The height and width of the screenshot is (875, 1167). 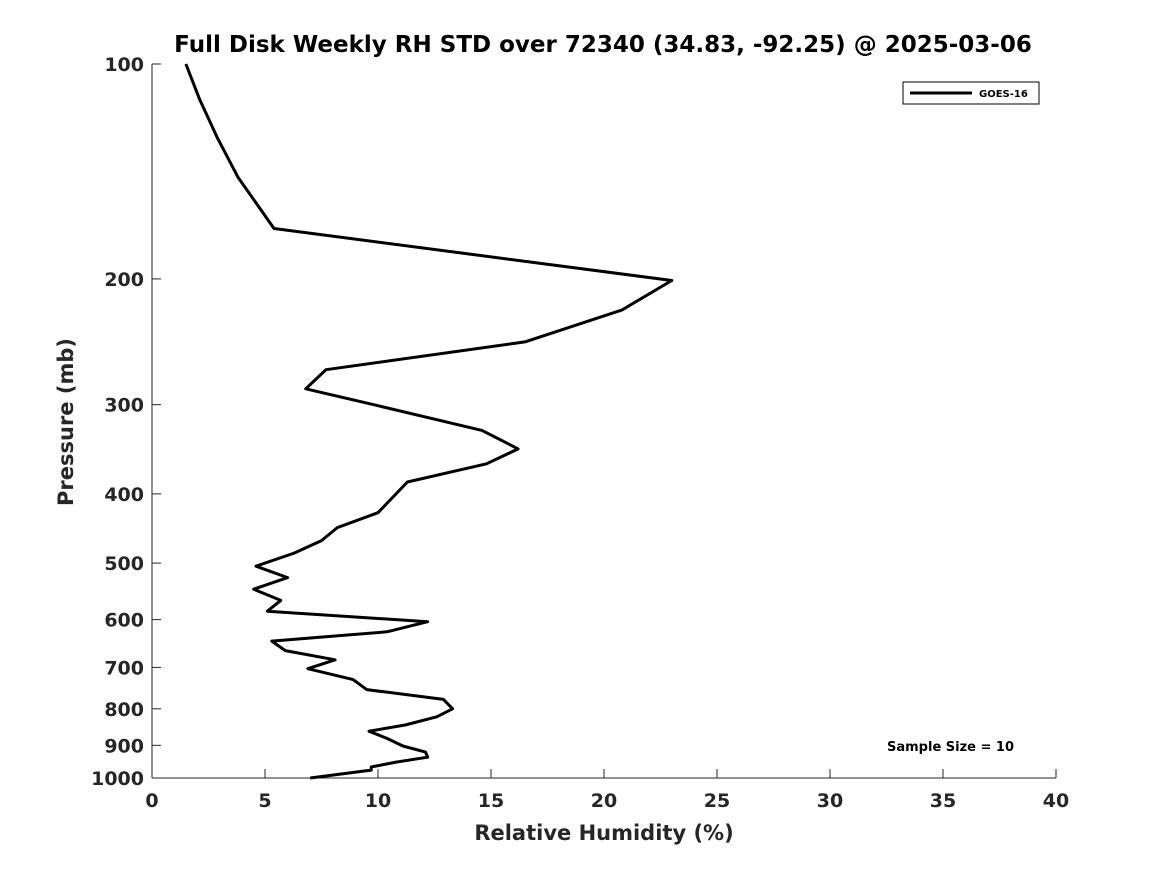 What do you see at coordinates (264, 801) in the screenshot?
I see `x-tick-label: 5` at bounding box center [264, 801].